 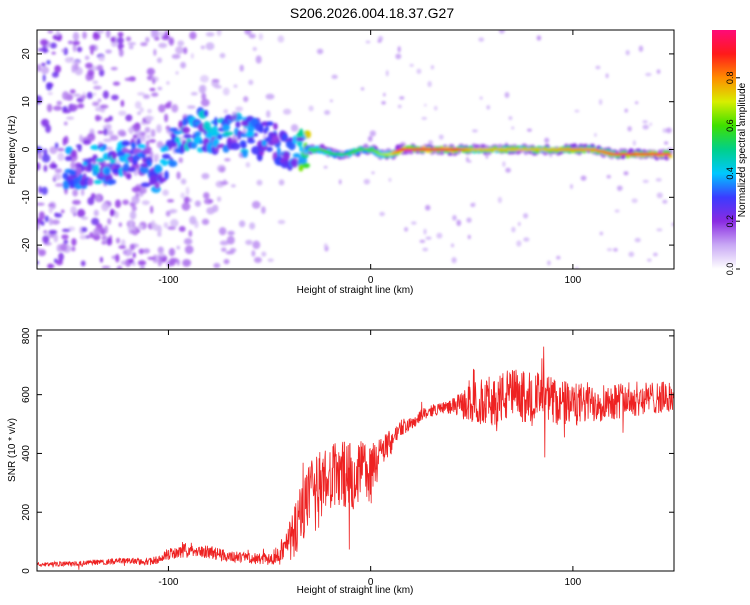 I want to click on x-tick-label: 0, so click(x=371, y=582).